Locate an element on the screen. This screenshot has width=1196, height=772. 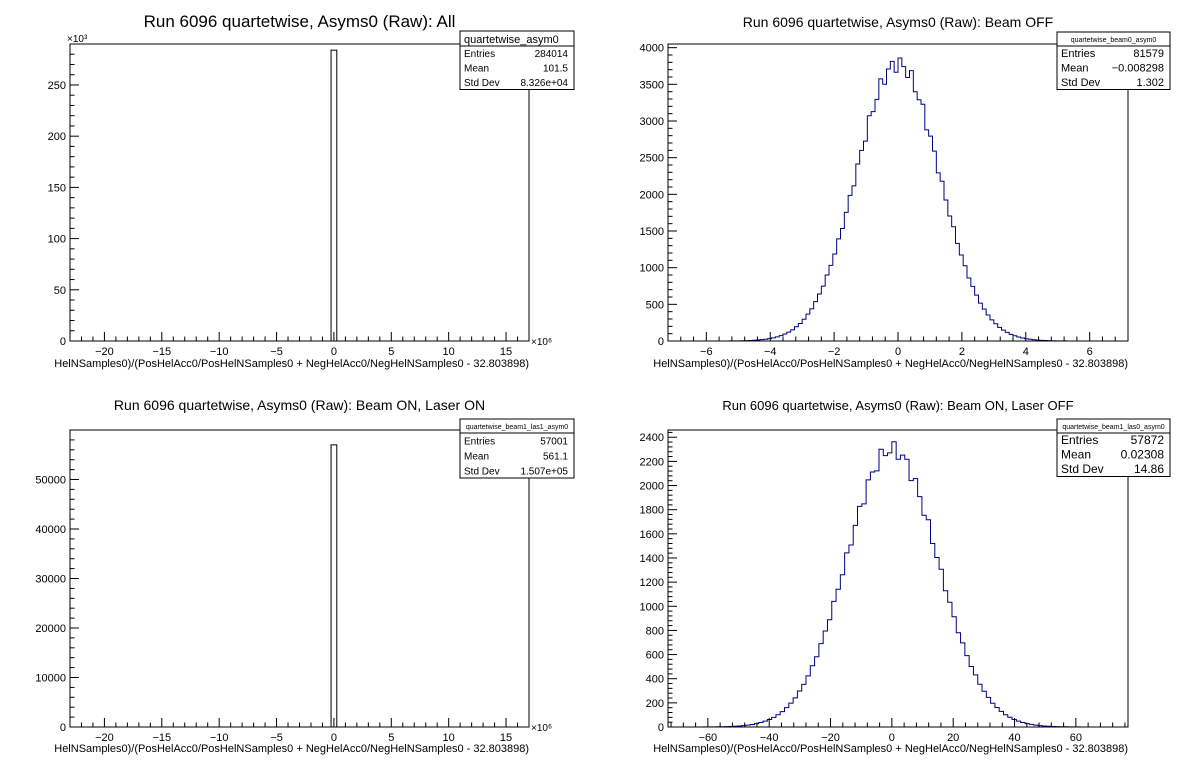
y-tick-label: 150 is located at coordinates (57, 188).